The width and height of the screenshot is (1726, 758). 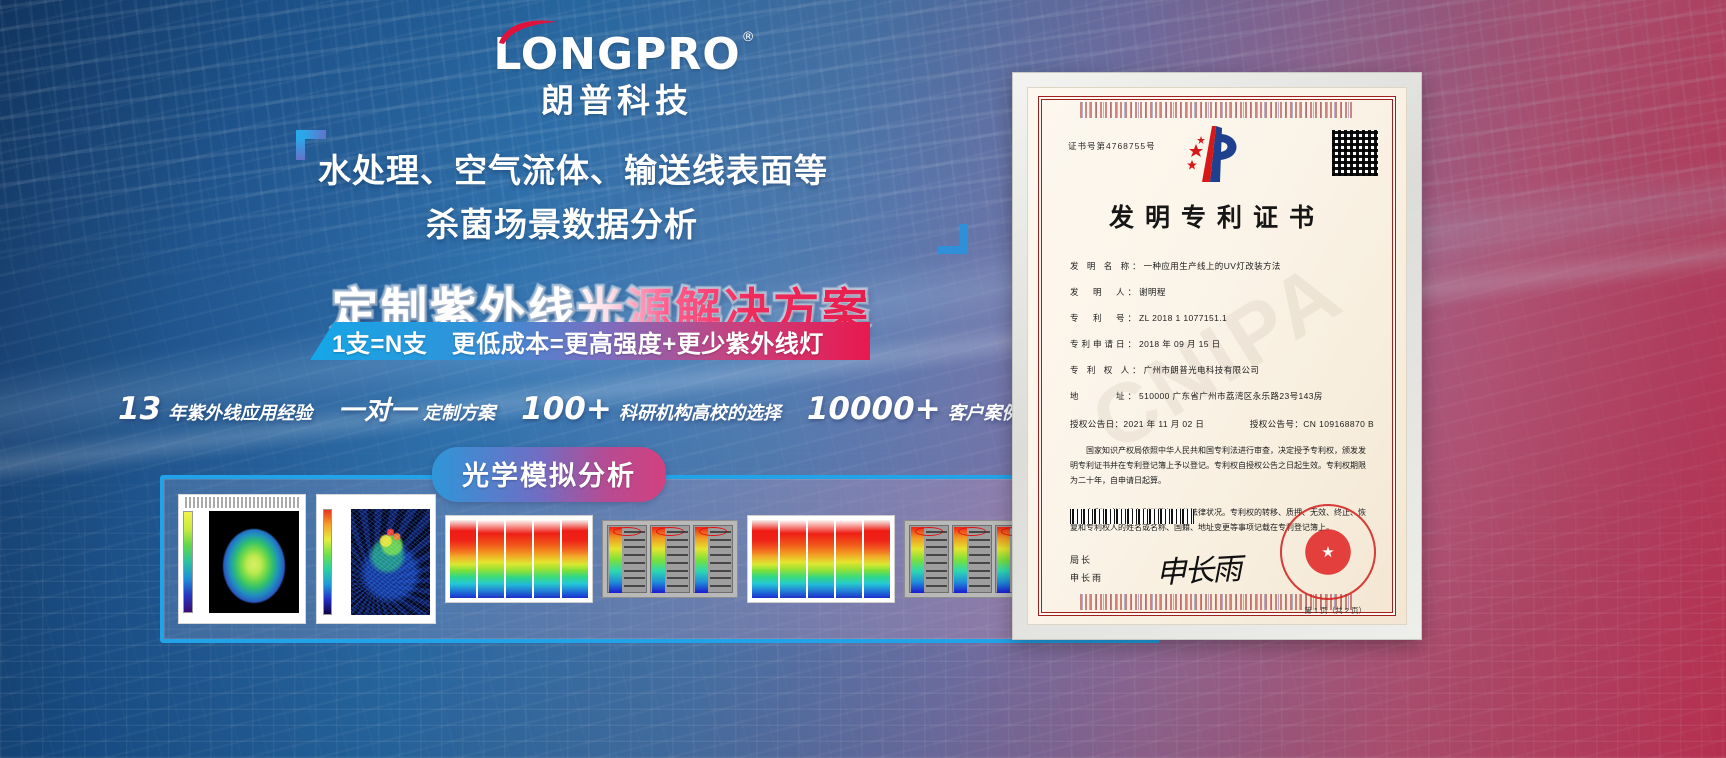 What do you see at coordinates (632, 192) in the screenshot?
I see `headline-block: 水处理、空气流体、输送线表面等 杀菌场景数据分析` at bounding box center [632, 192].